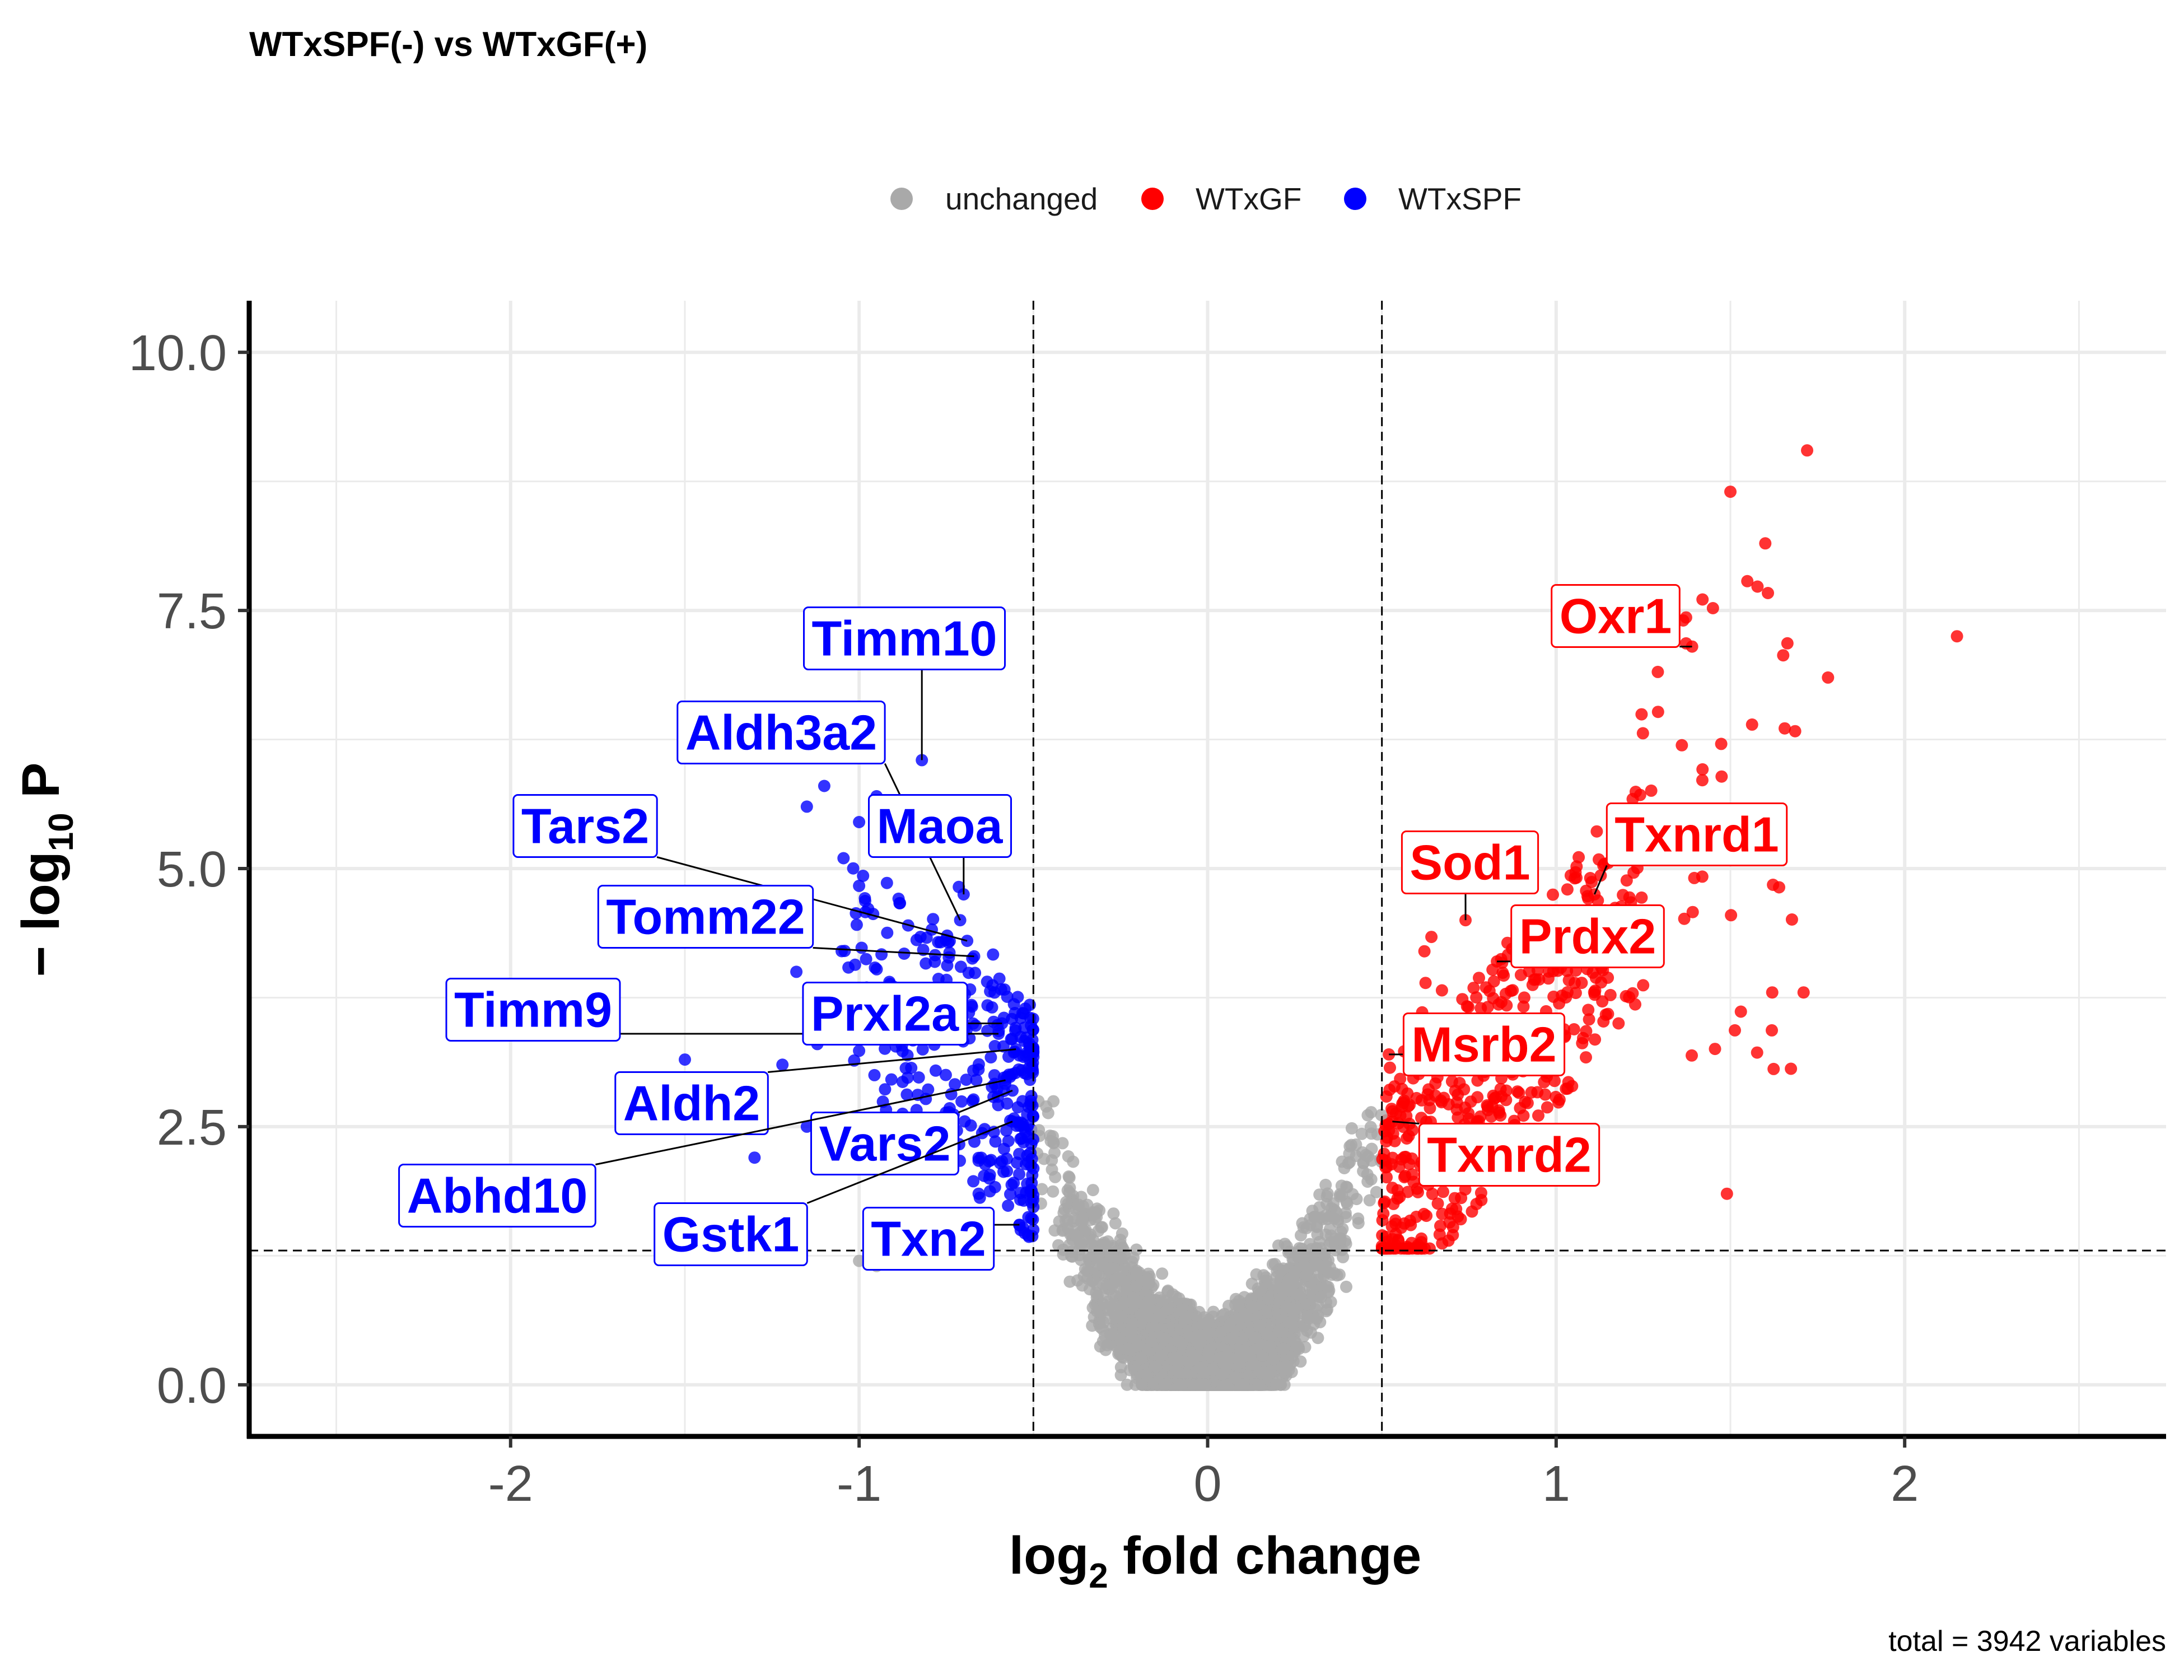  Describe the element at coordinates (1215, 1561) in the screenshot. I see `x-axis-title: log2 fold change` at that location.